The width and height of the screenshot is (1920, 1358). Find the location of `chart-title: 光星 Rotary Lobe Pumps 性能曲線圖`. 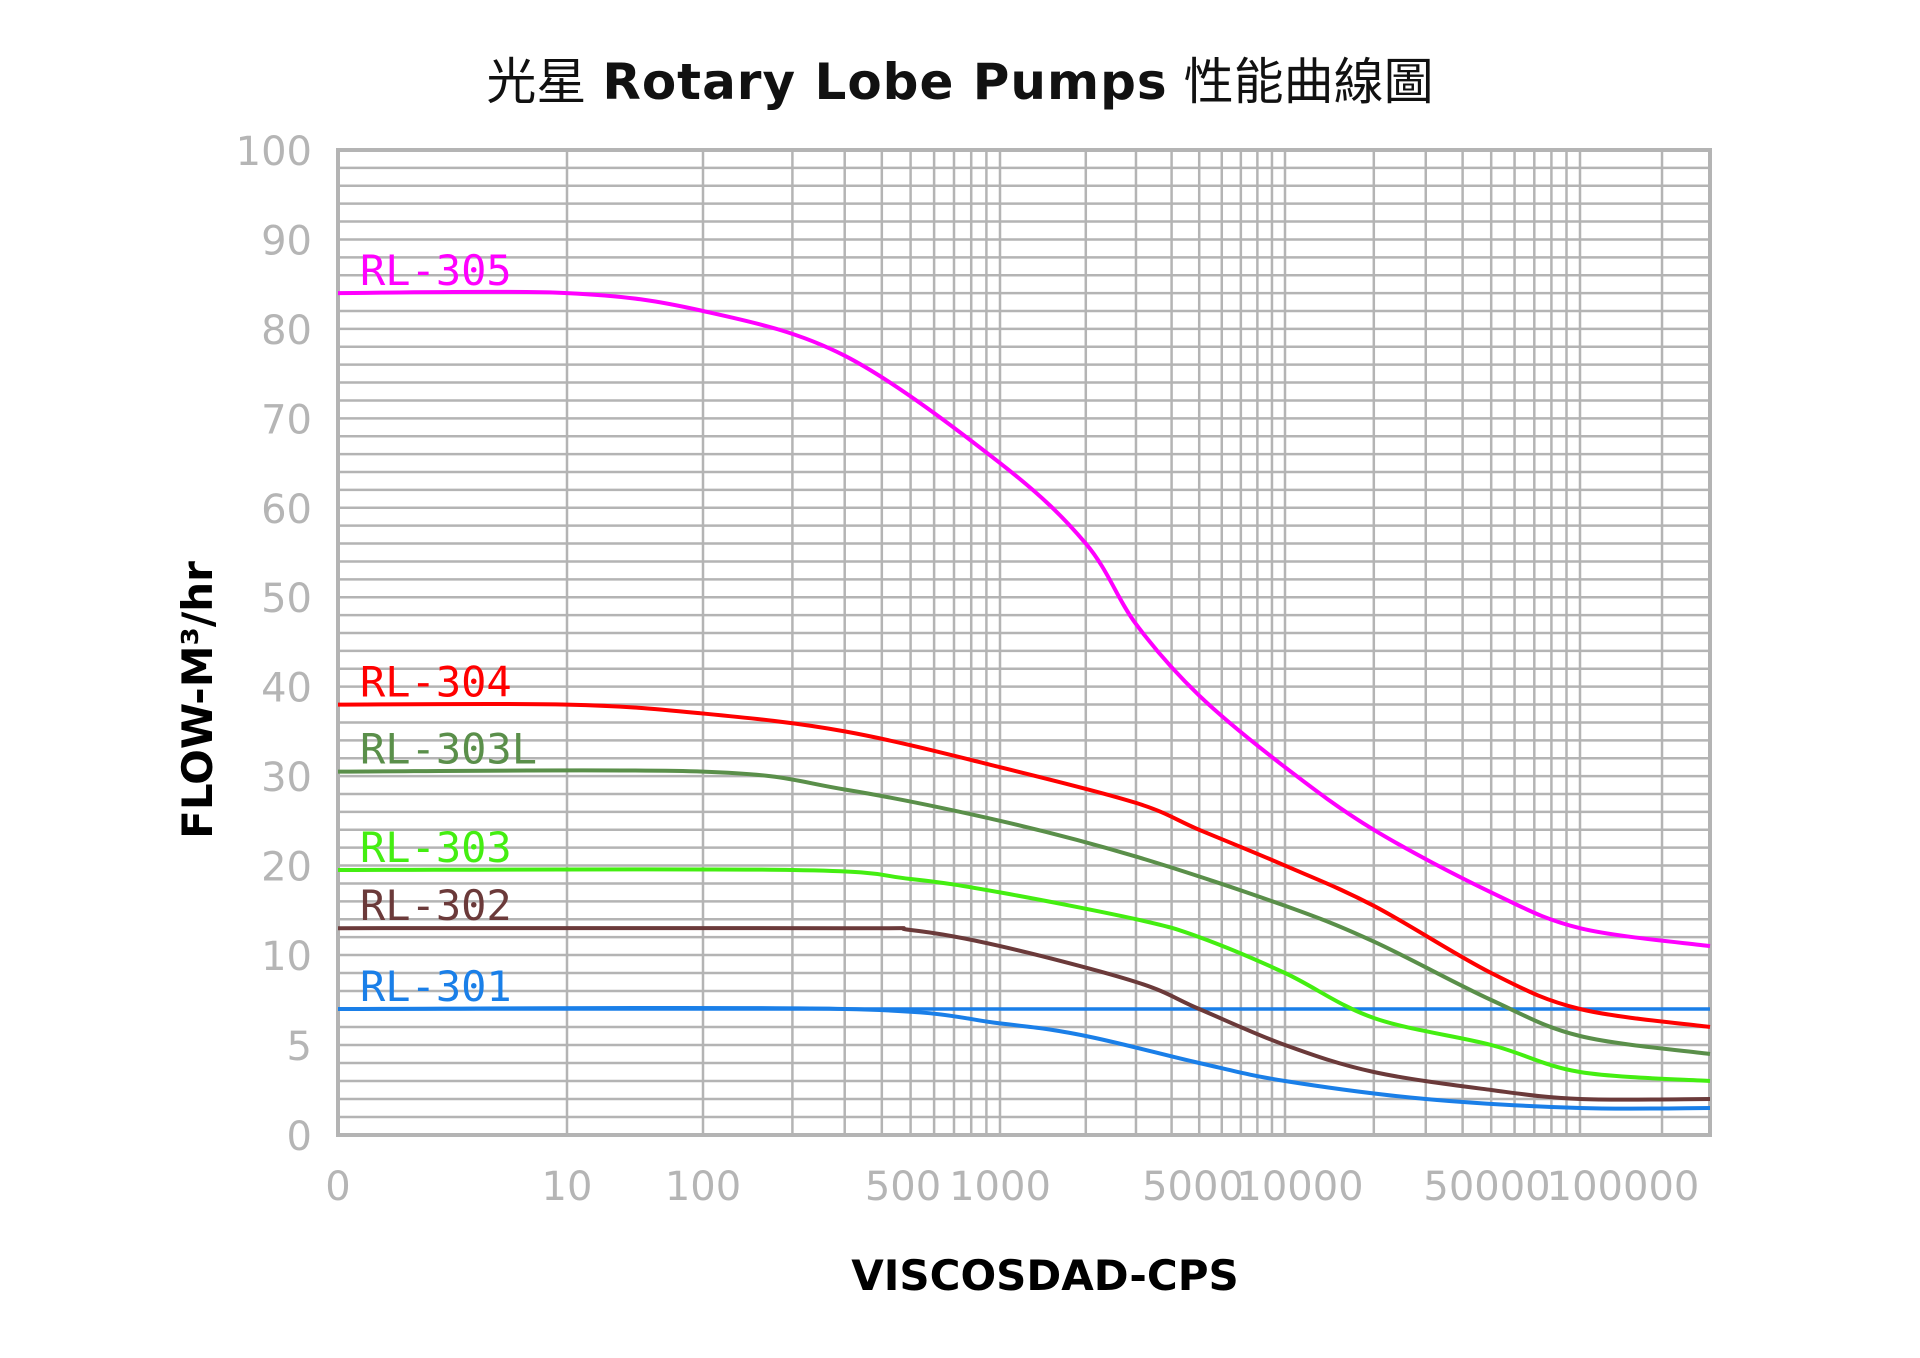

chart-title: 光星 Rotary Lobe Pumps 性能曲線圖 is located at coordinates (960, 78).